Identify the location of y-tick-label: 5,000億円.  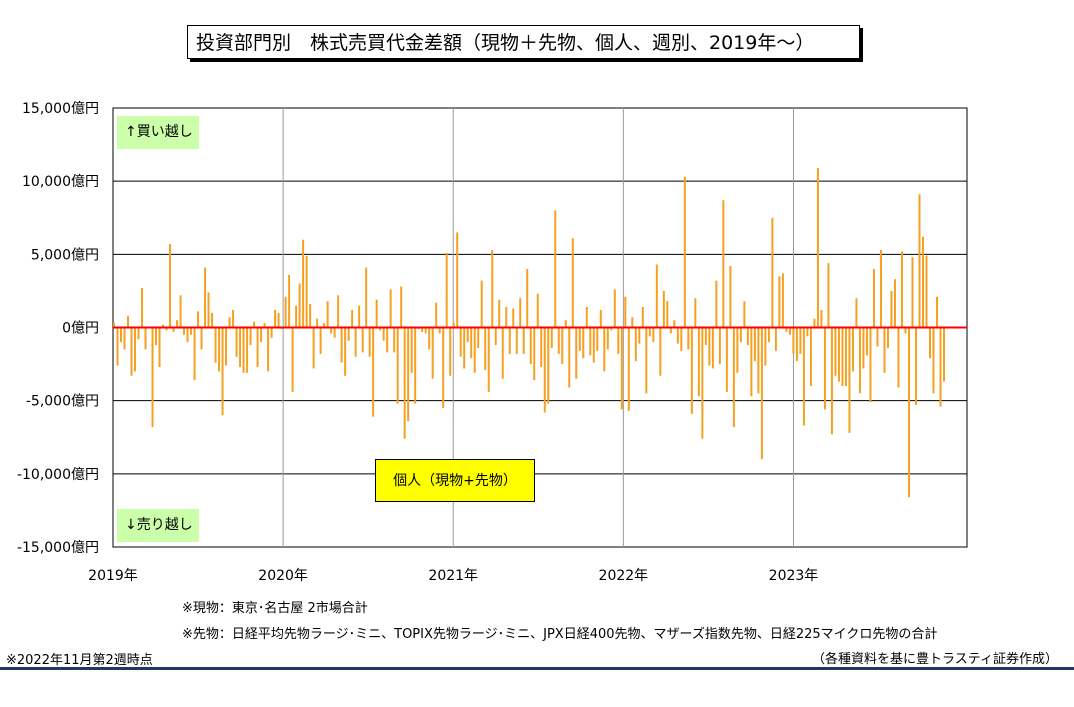
(65, 255).